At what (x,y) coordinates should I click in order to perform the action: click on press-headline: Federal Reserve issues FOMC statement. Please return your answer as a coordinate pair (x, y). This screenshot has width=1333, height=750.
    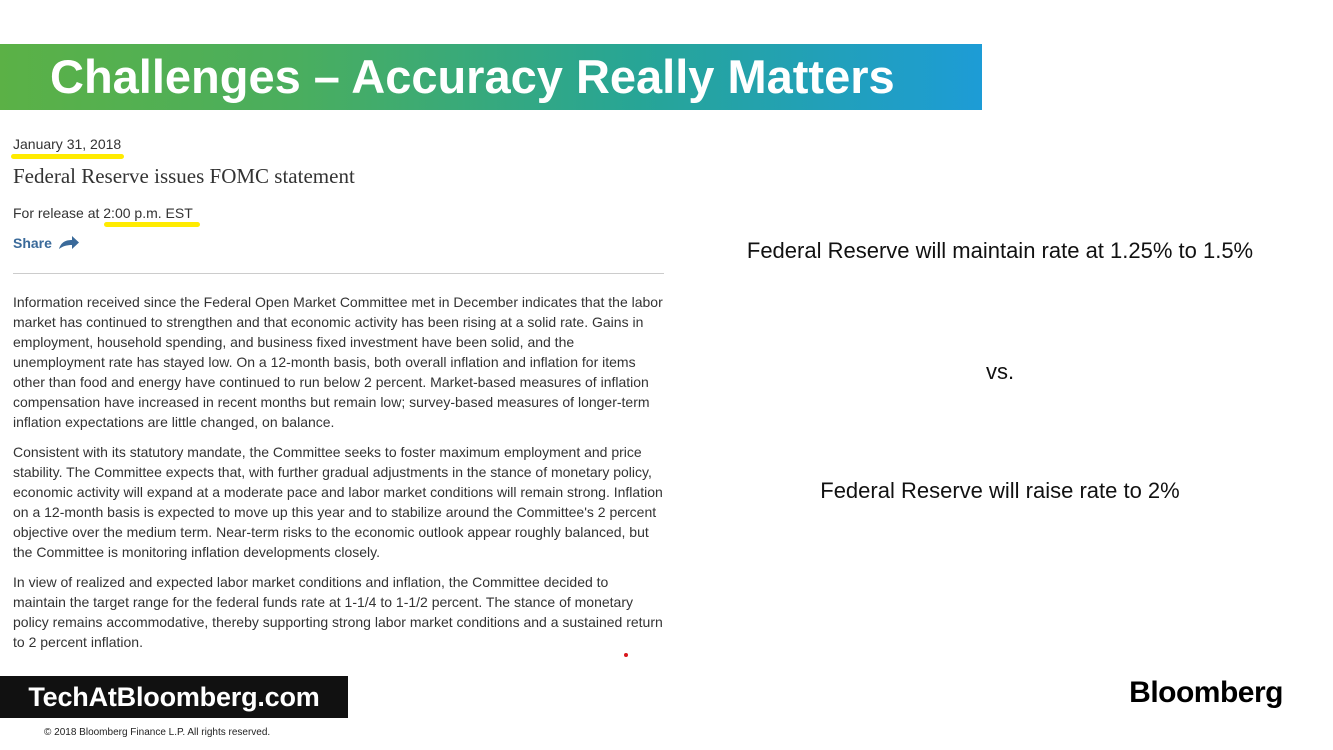
    Looking at the image, I should click on (184, 176).